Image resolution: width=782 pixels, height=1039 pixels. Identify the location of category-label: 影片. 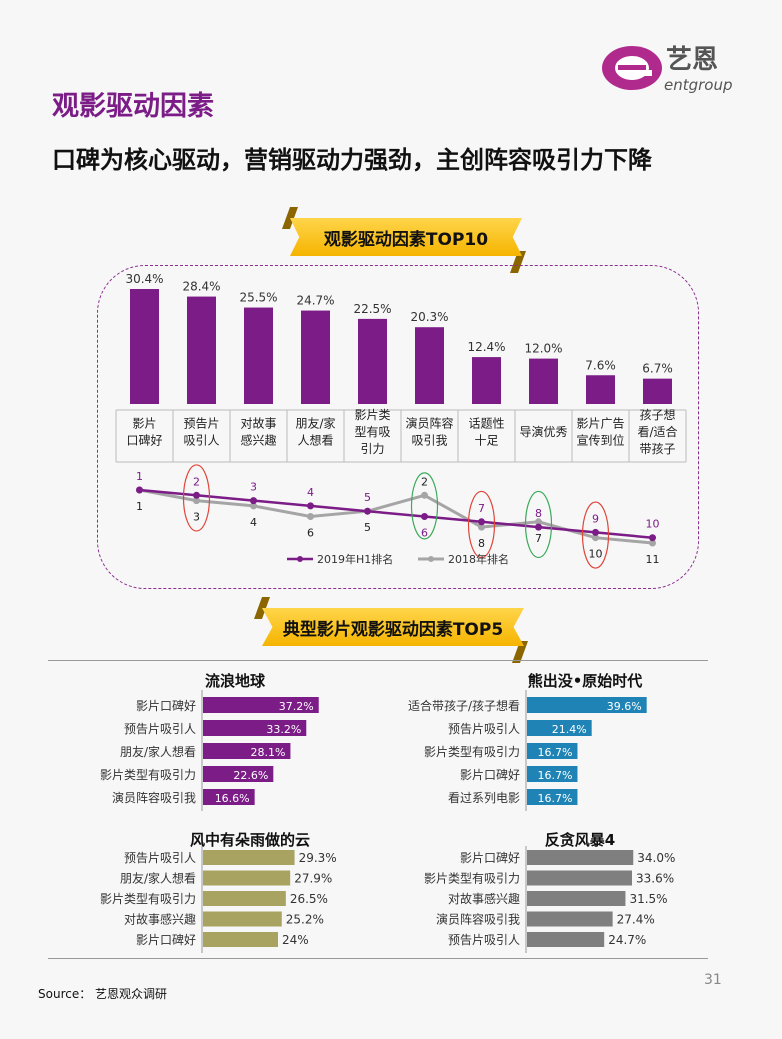
(144, 424).